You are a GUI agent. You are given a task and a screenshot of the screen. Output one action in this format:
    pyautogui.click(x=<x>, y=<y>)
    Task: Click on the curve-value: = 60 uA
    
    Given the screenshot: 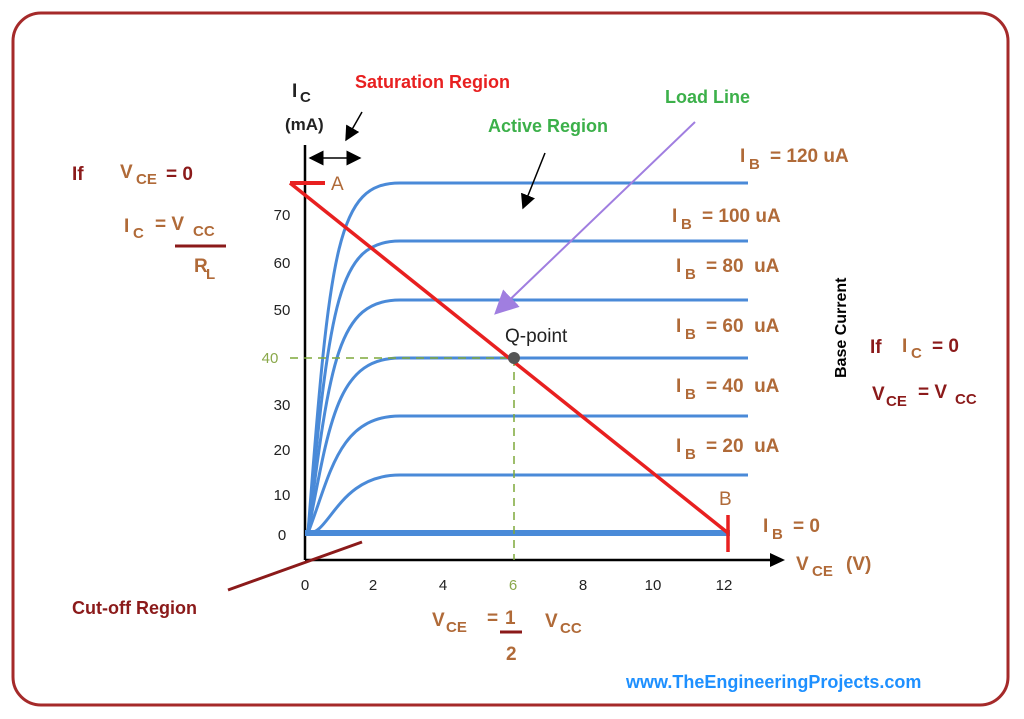 What is the action you would take?
    pyautogui.click(x=743, y=326)
    